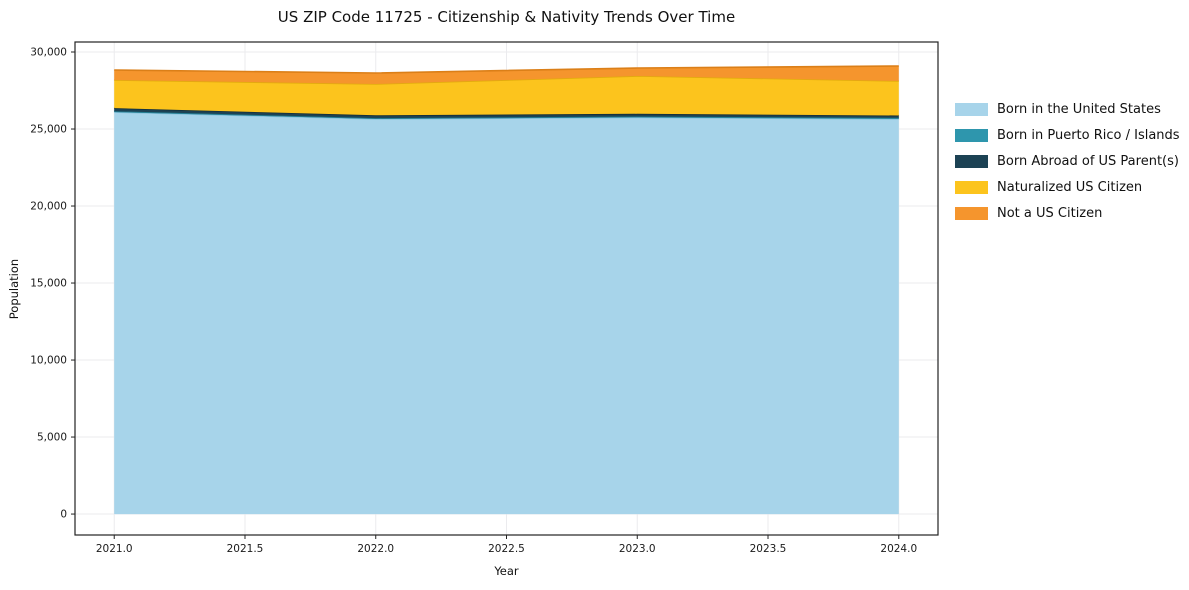 Image resolution: width=1189 pixels, height=590 pixels. Describe the element at coordinates (48, 130) in the screenshot. I see `y-tick-label: 25,000` at that location.